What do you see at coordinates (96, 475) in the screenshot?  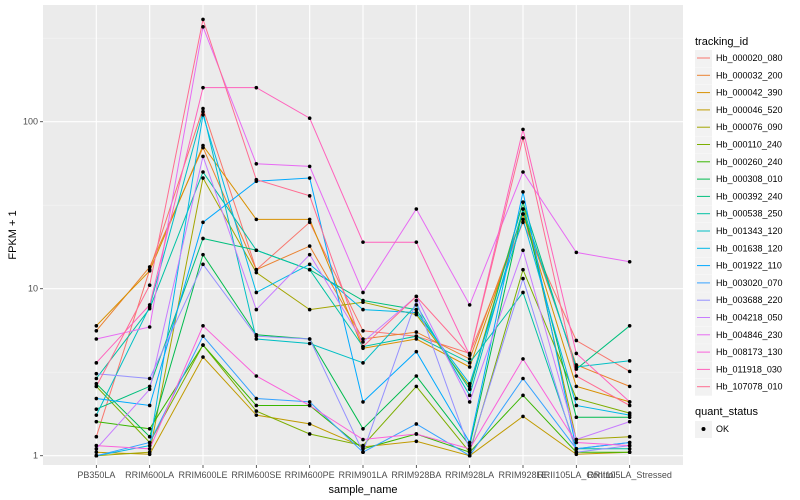 I see `x-tick-label: PB350LA` at bounding box center [96, 475].